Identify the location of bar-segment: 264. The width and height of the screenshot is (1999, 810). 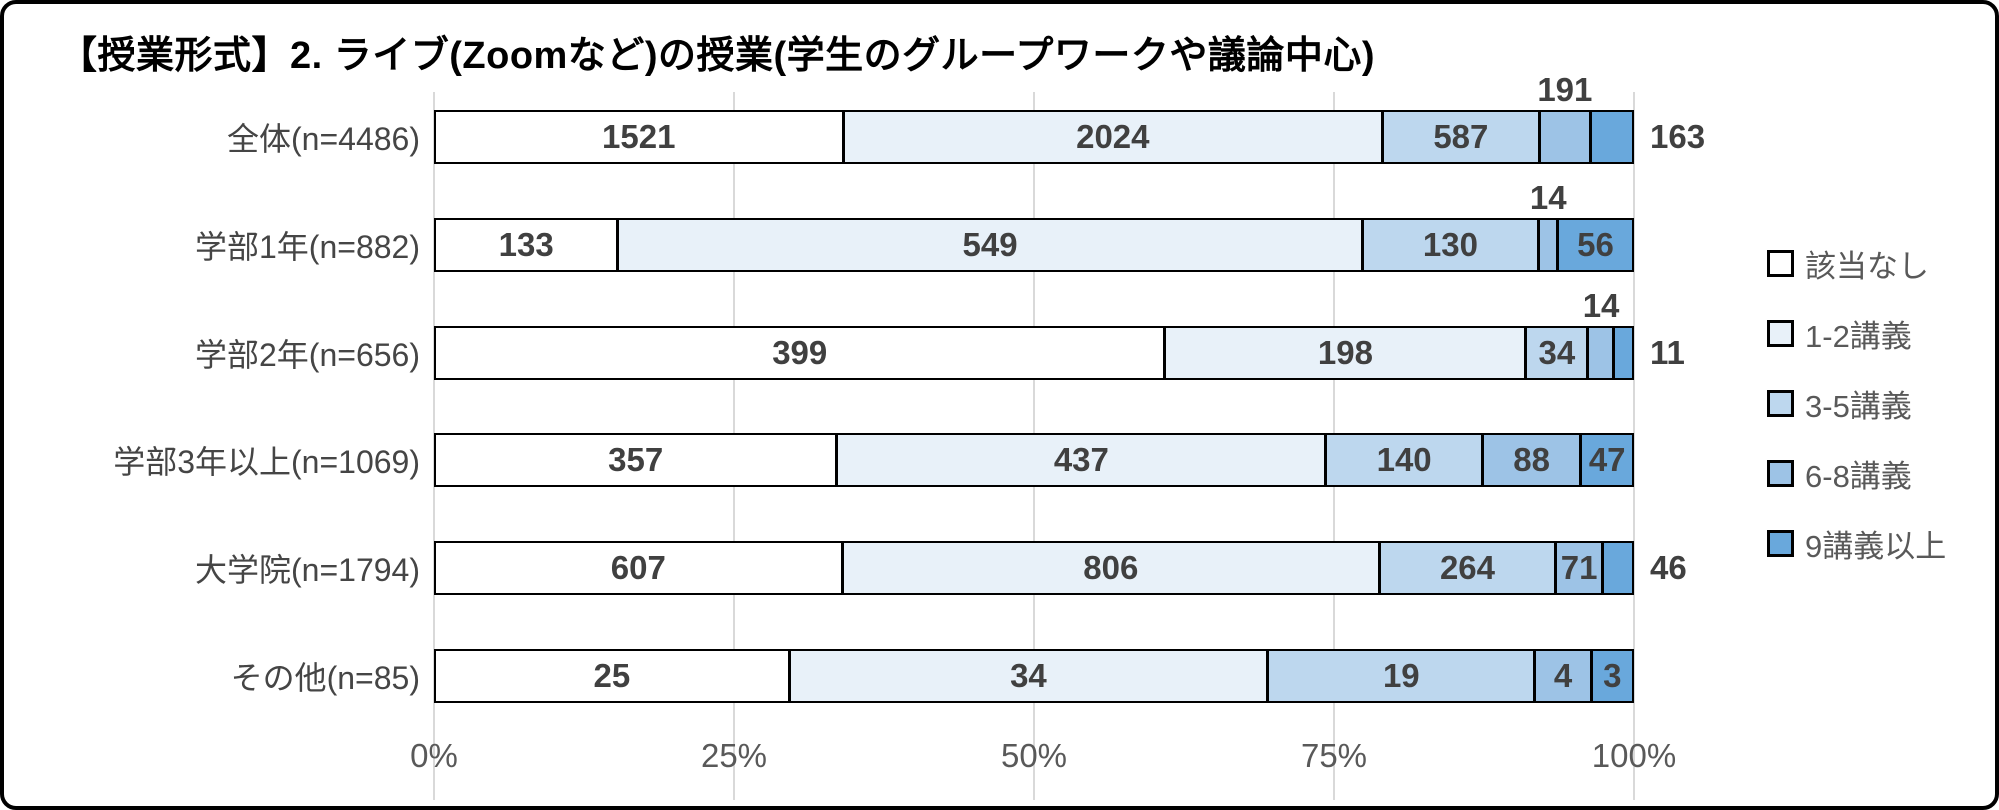
(1465, 568).